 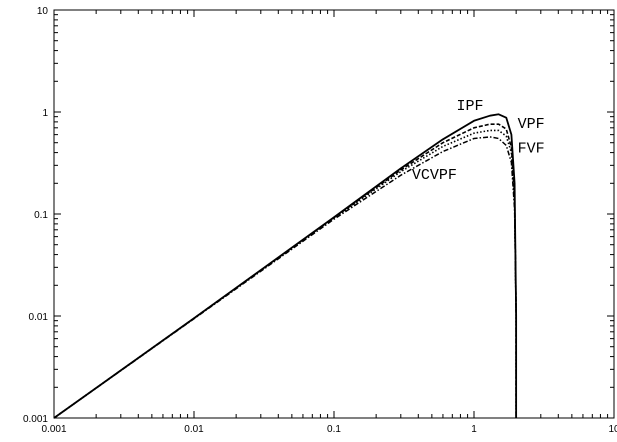 What do you see at coordinates (612, 429) in the screenshot?
I see `x-tick-label: 10` at bounding box center [612, 429].